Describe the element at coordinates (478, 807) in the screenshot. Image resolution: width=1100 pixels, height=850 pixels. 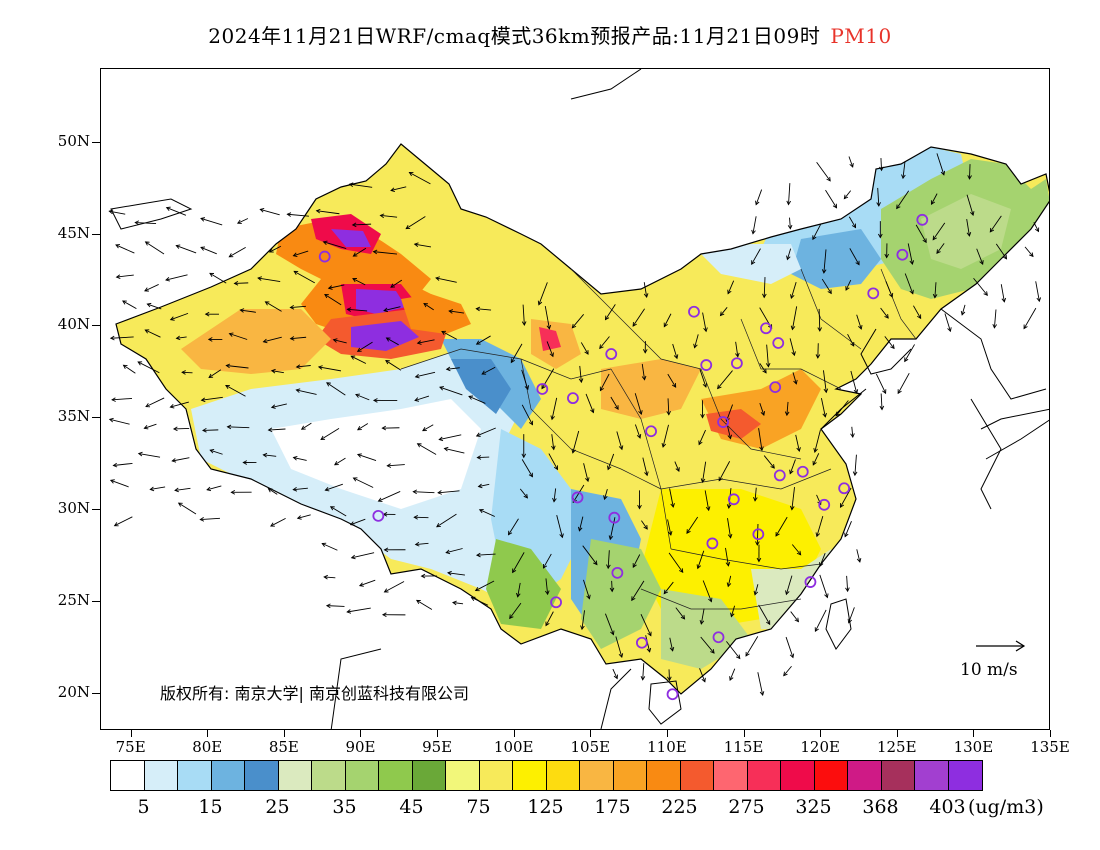
I see `legend-label: 75` at that location.